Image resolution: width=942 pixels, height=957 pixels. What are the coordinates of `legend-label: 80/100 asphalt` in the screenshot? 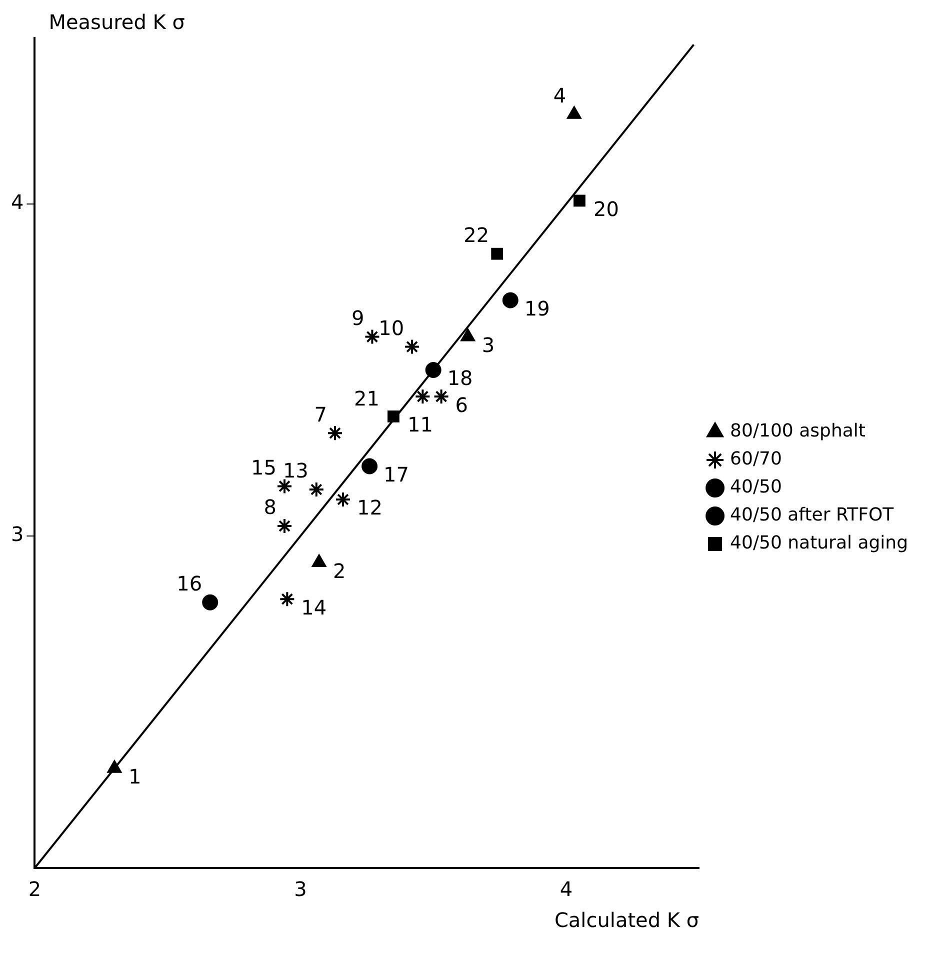 It's located at (798, 431).